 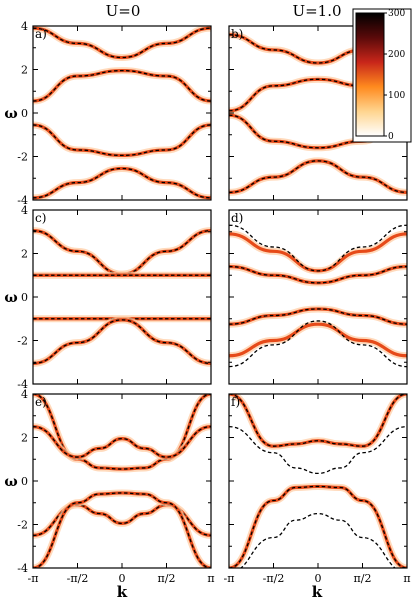 I want to click on x-tick-labels: -π -π/2 0 π/2 π -π -π/2 0 π/2 π, so click(x=219, y=578).